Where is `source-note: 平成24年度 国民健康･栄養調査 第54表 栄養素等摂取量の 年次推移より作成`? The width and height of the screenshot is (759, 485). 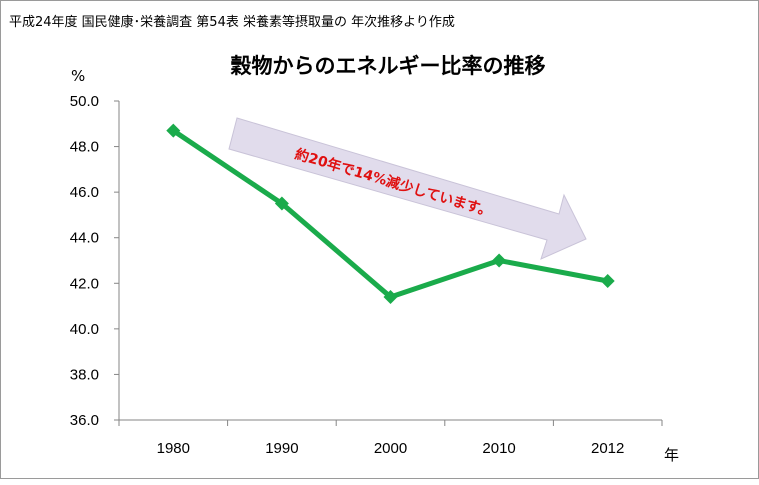
source-note: 平成24年度 国民健康･栄養調査 第54表 栄養素等摂取量の 年次推移より作成 is located at coordinates (232, 22).